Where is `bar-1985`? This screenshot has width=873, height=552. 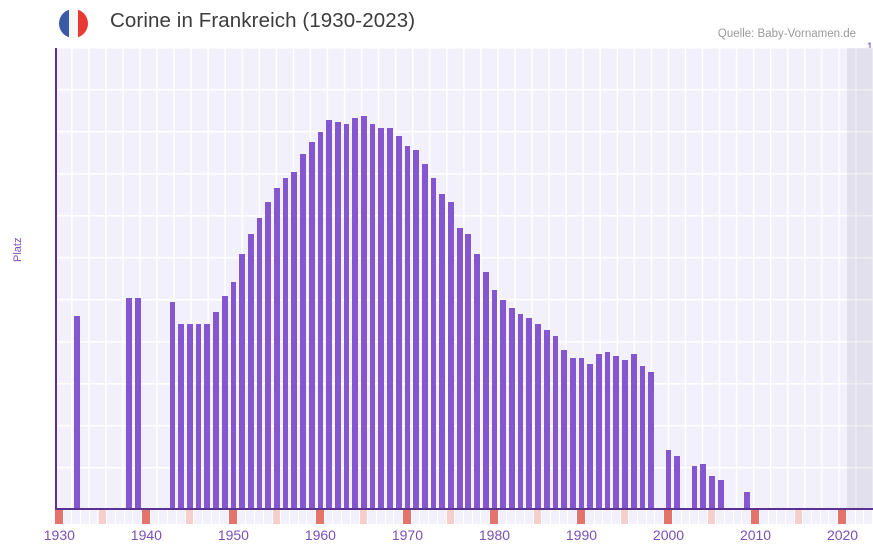
bar-1985 is located at coordinates (538, 417).